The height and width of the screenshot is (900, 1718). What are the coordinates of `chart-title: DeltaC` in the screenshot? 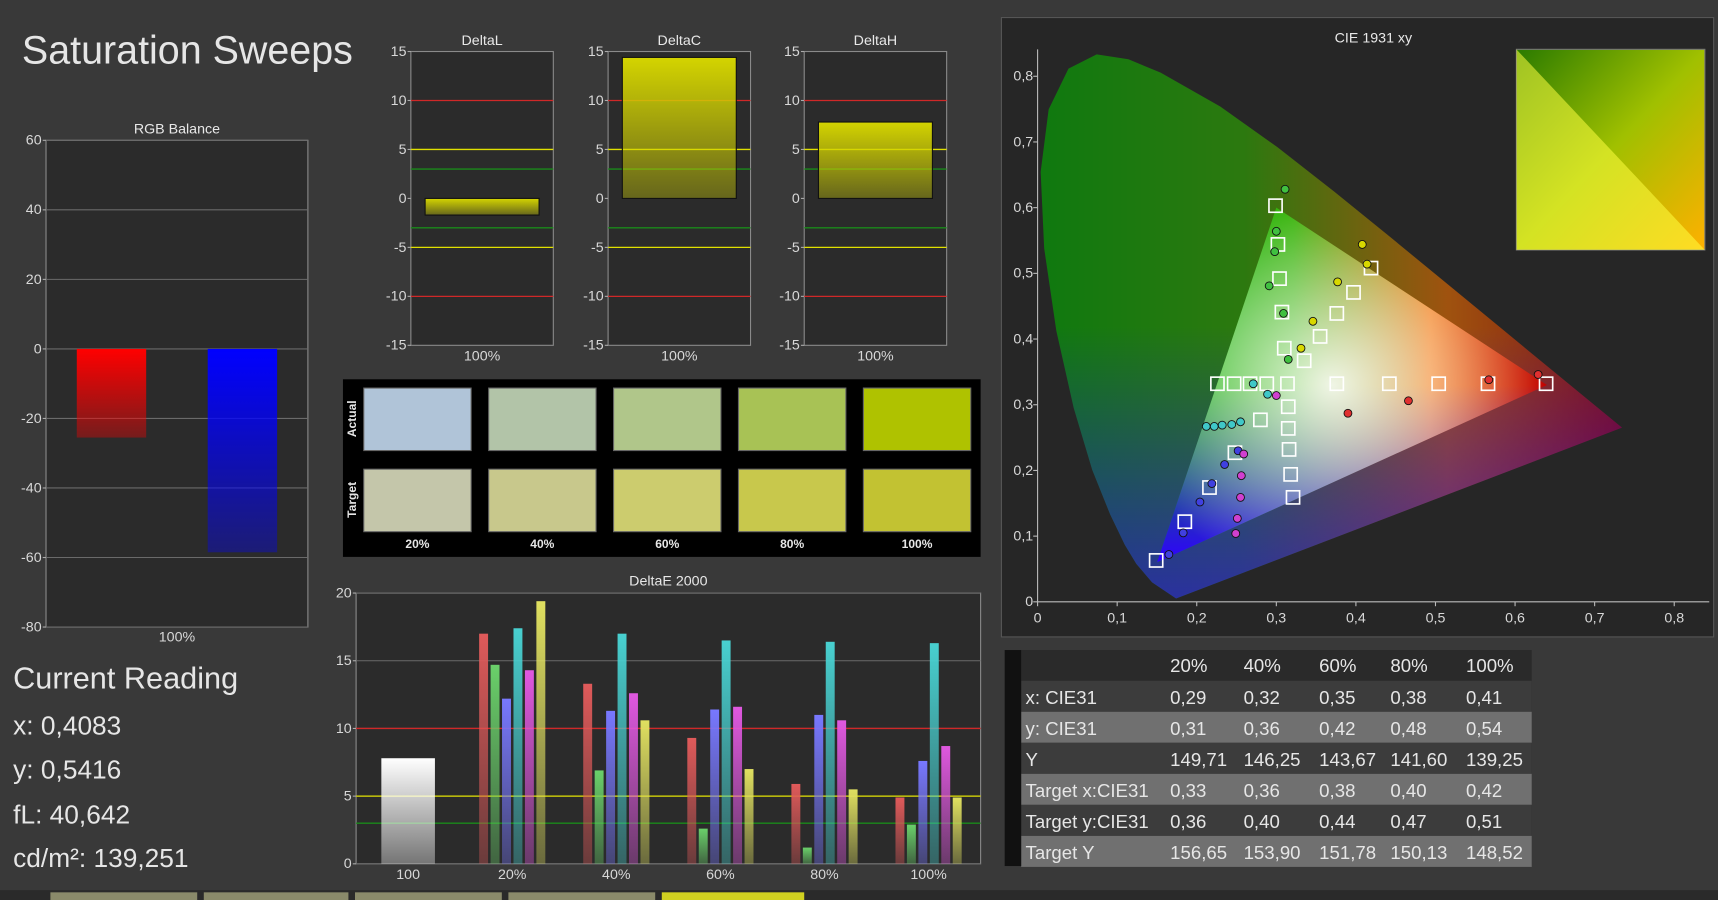 It's located at (680, 41).